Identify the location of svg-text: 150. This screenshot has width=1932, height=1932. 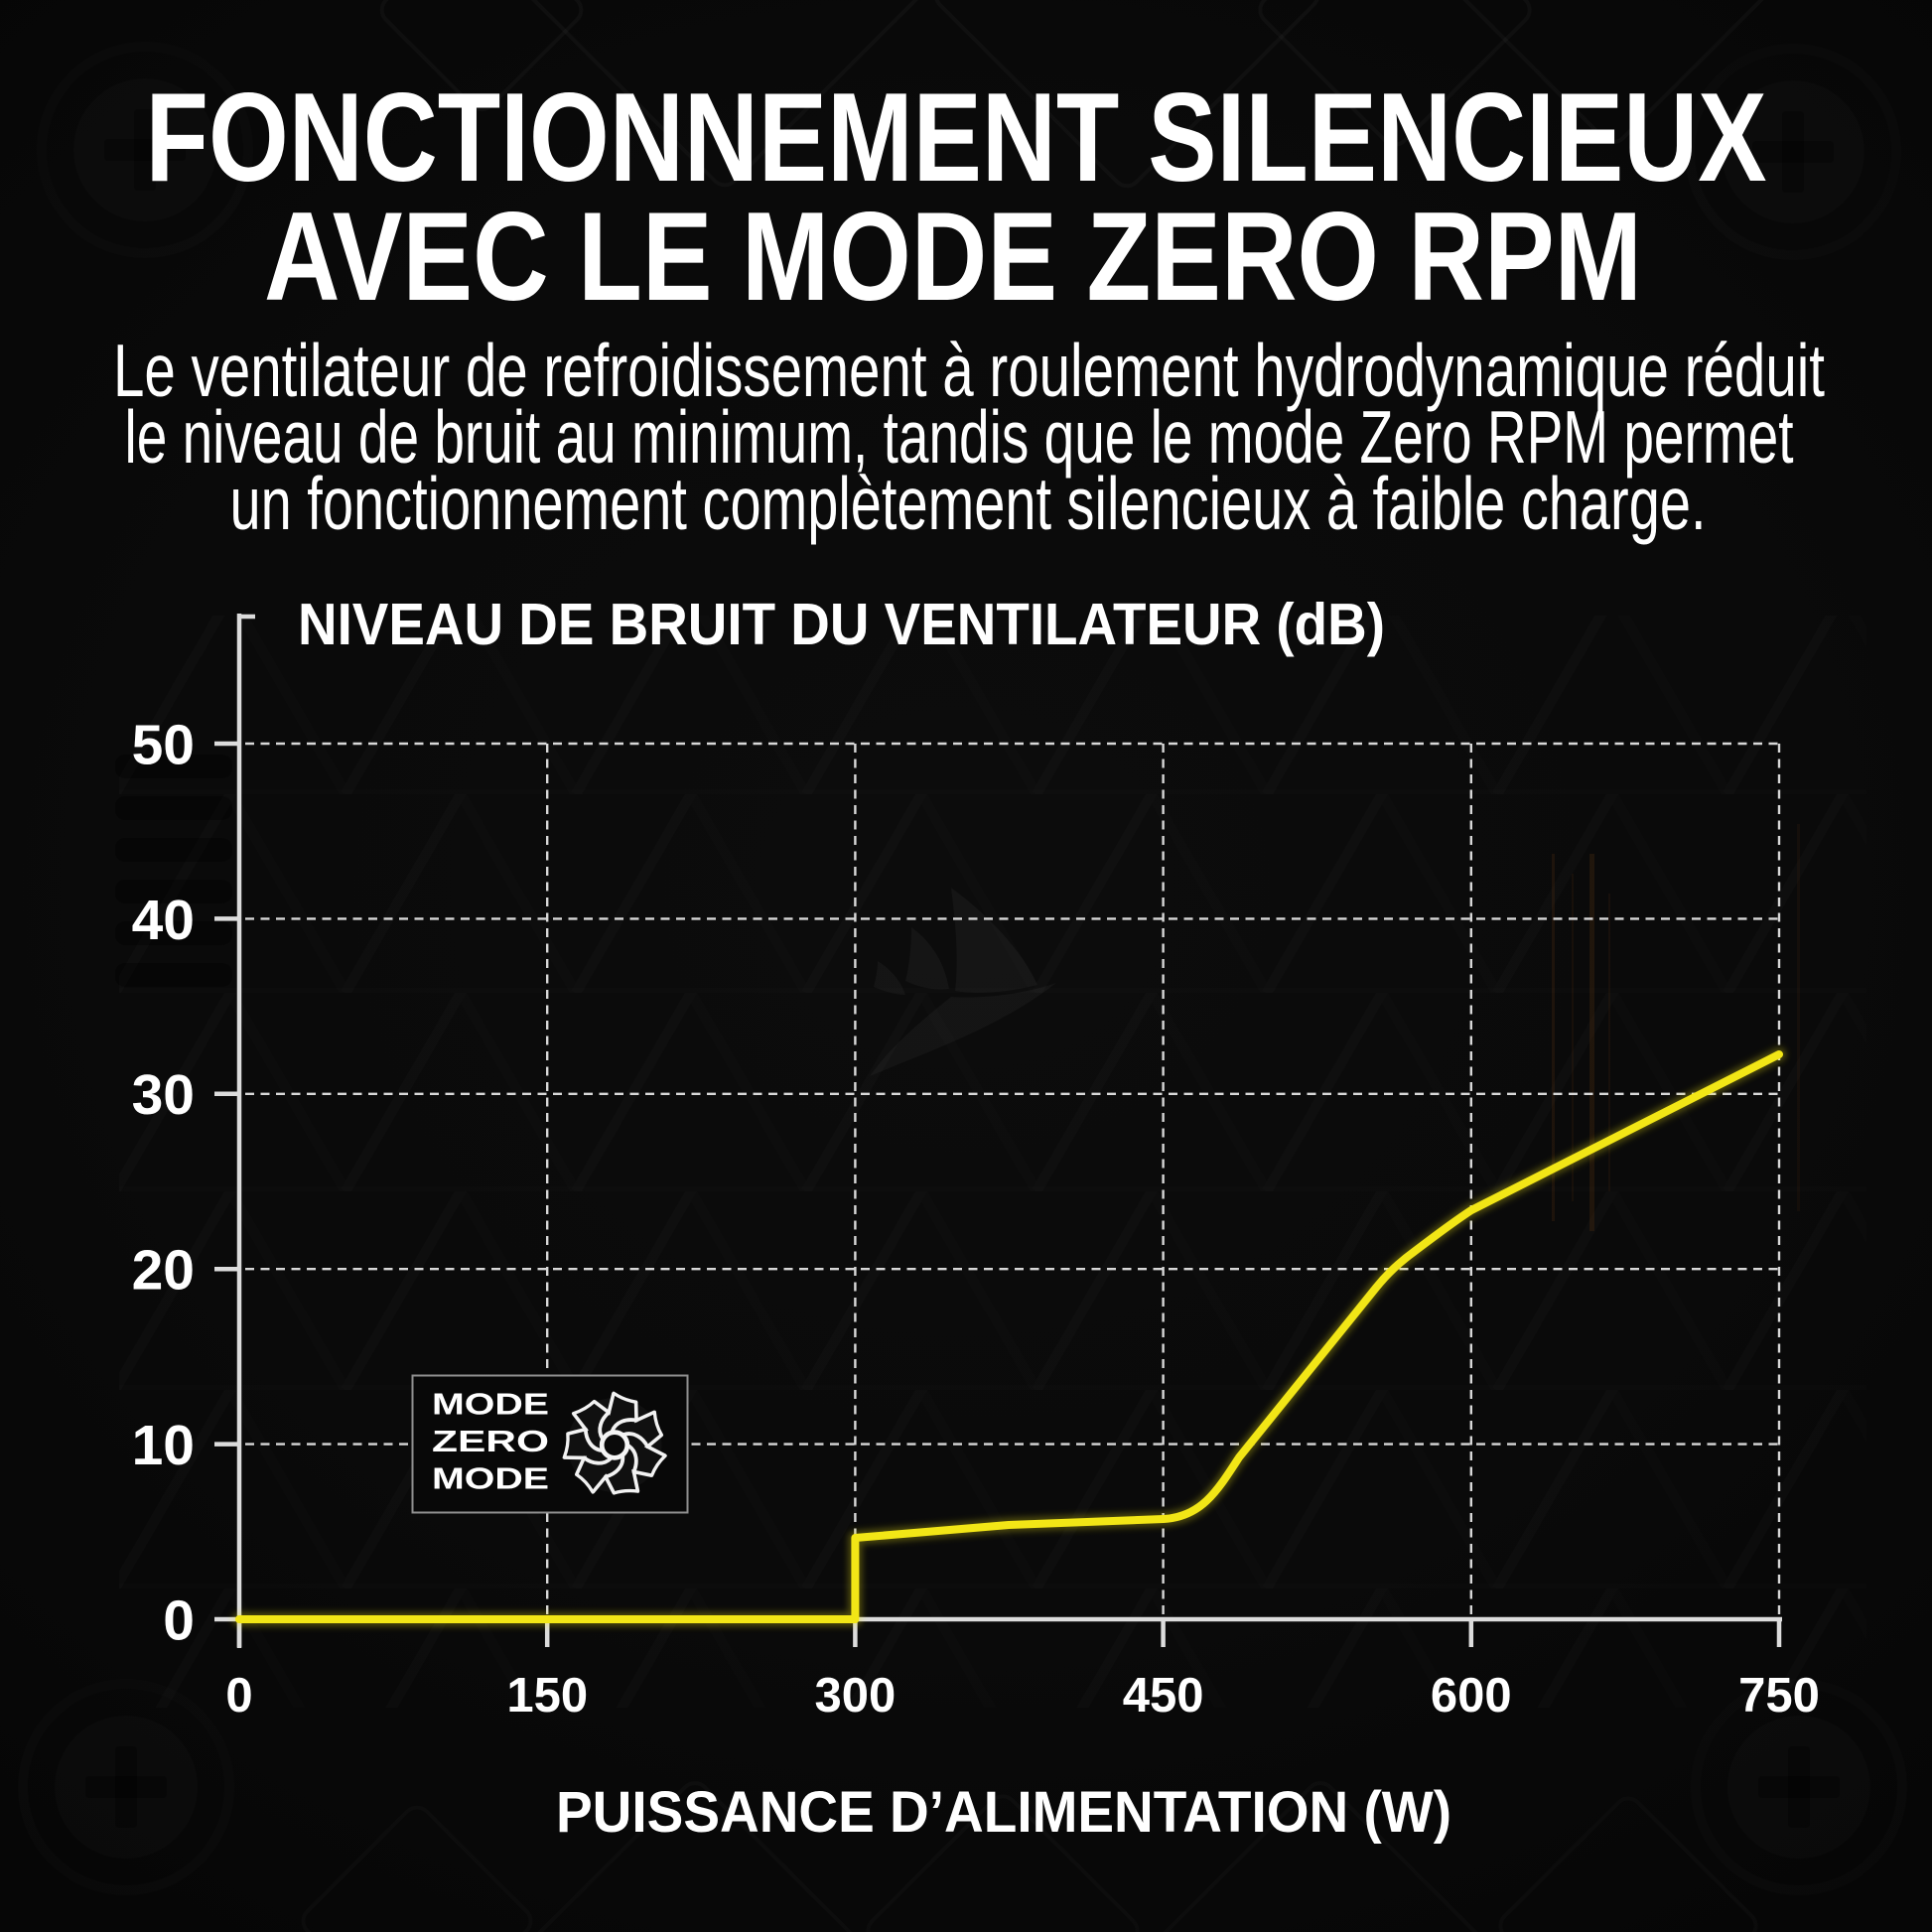
(547, 1696).